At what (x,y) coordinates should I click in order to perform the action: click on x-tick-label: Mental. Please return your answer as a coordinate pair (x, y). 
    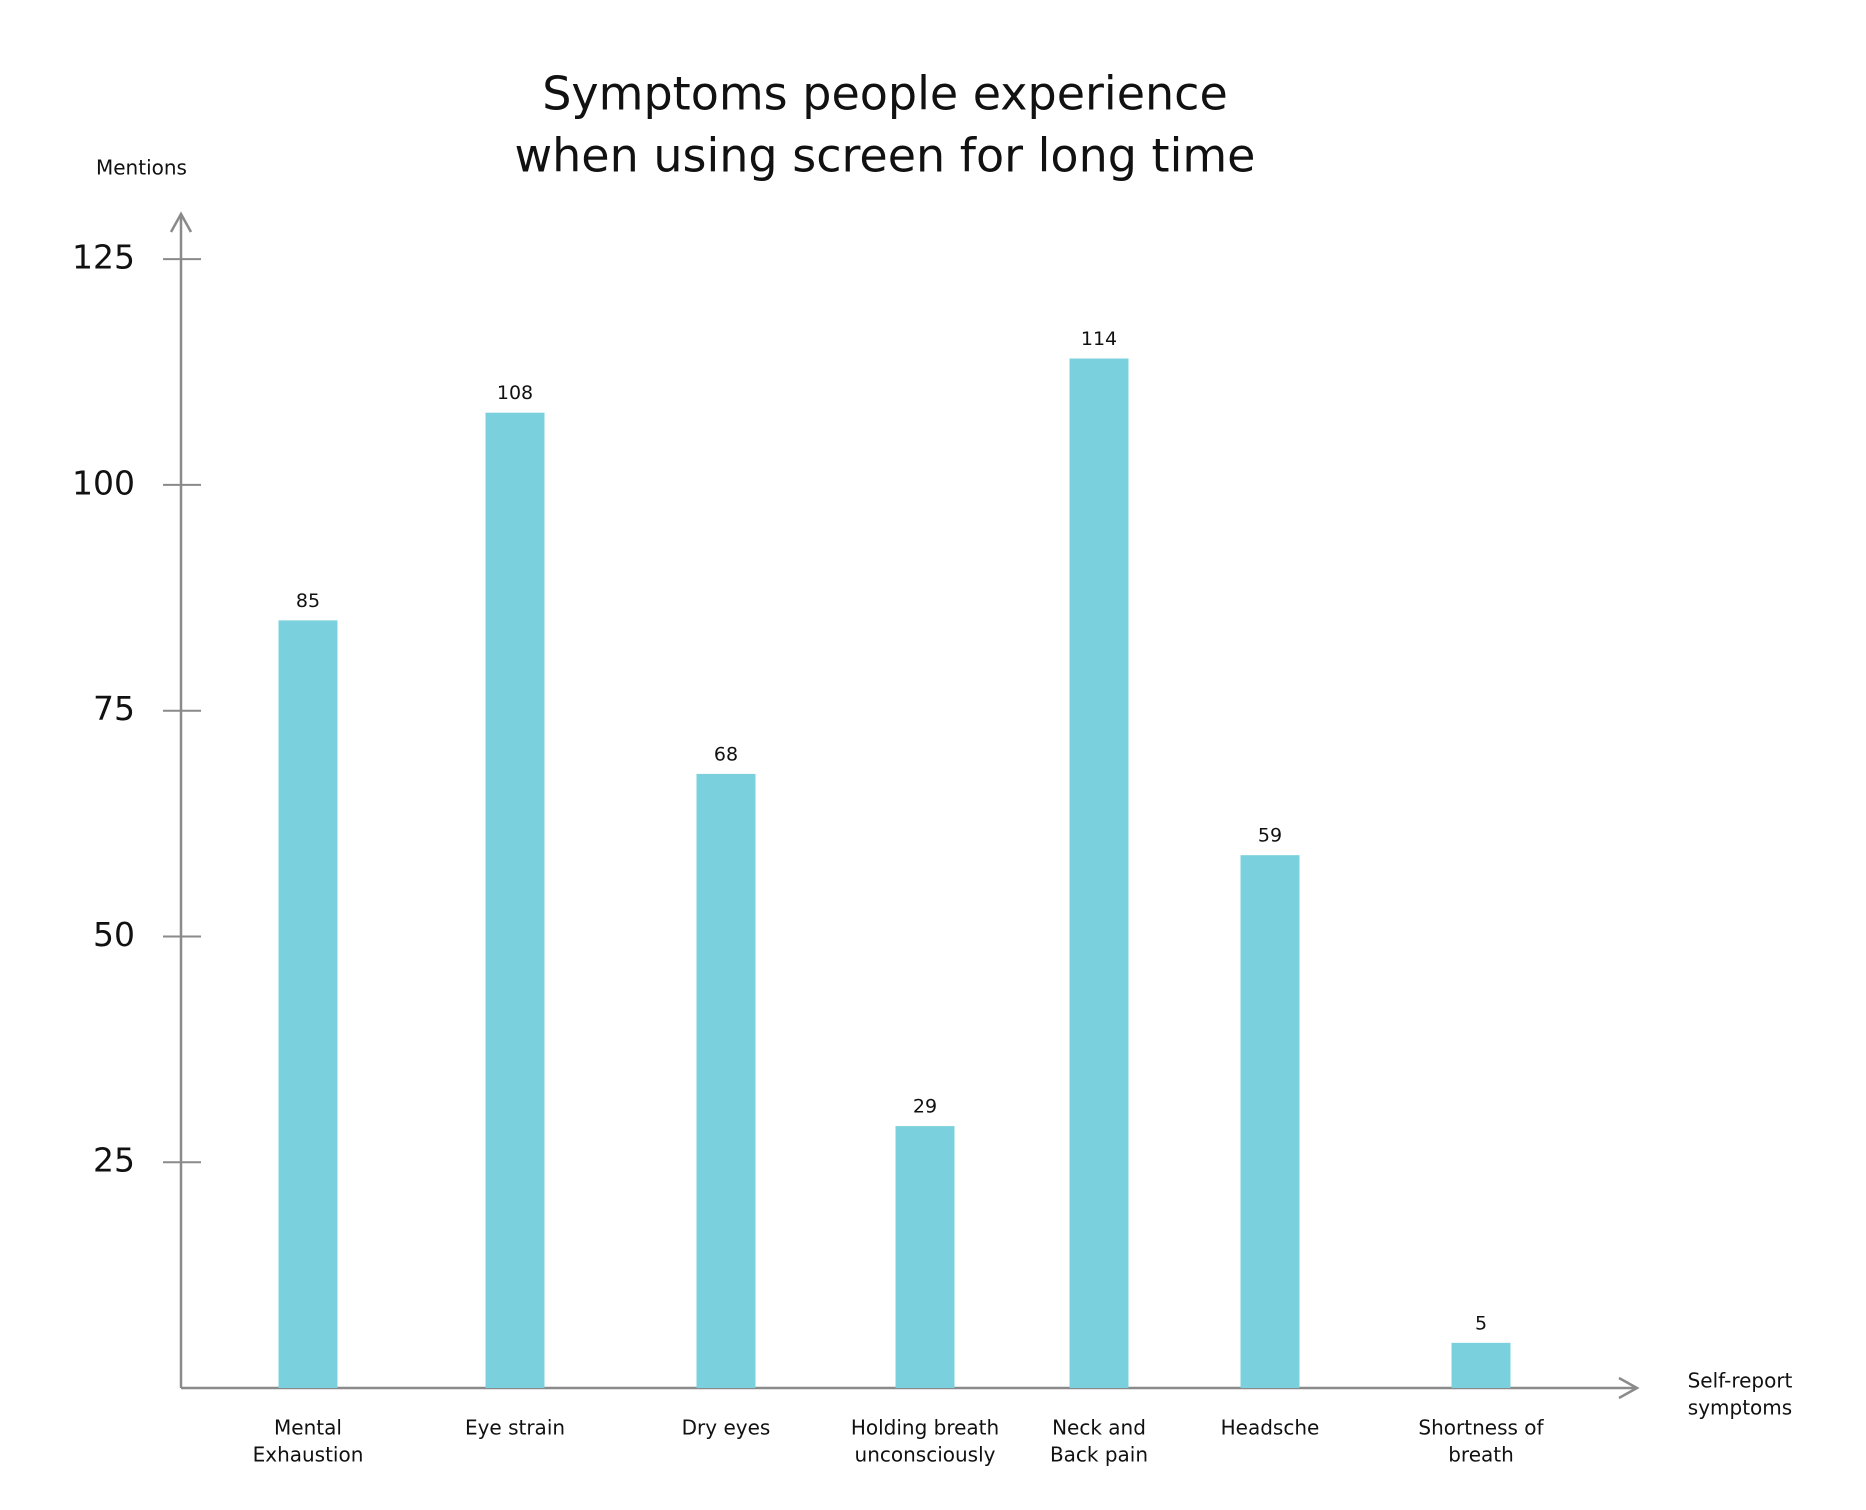
    Looking at the image, I should click on (308, 1428).